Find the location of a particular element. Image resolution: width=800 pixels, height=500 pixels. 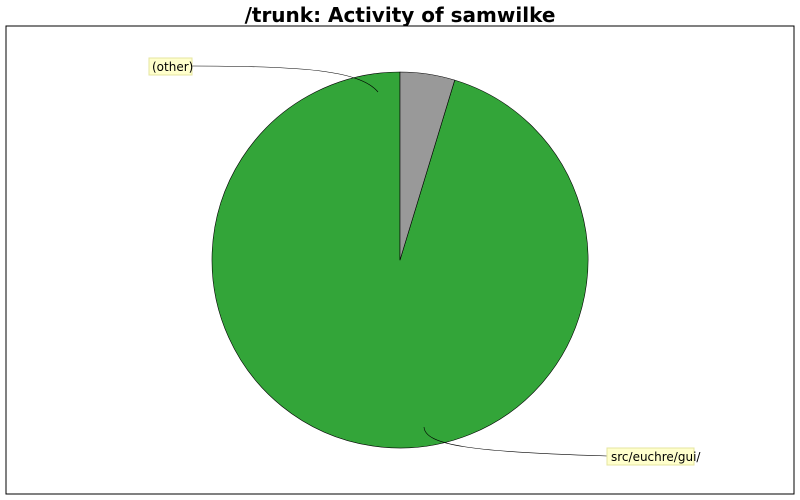

slice-label-src-euchre-gui: src/euchre/gui/ is located at coordinates (656, 457).